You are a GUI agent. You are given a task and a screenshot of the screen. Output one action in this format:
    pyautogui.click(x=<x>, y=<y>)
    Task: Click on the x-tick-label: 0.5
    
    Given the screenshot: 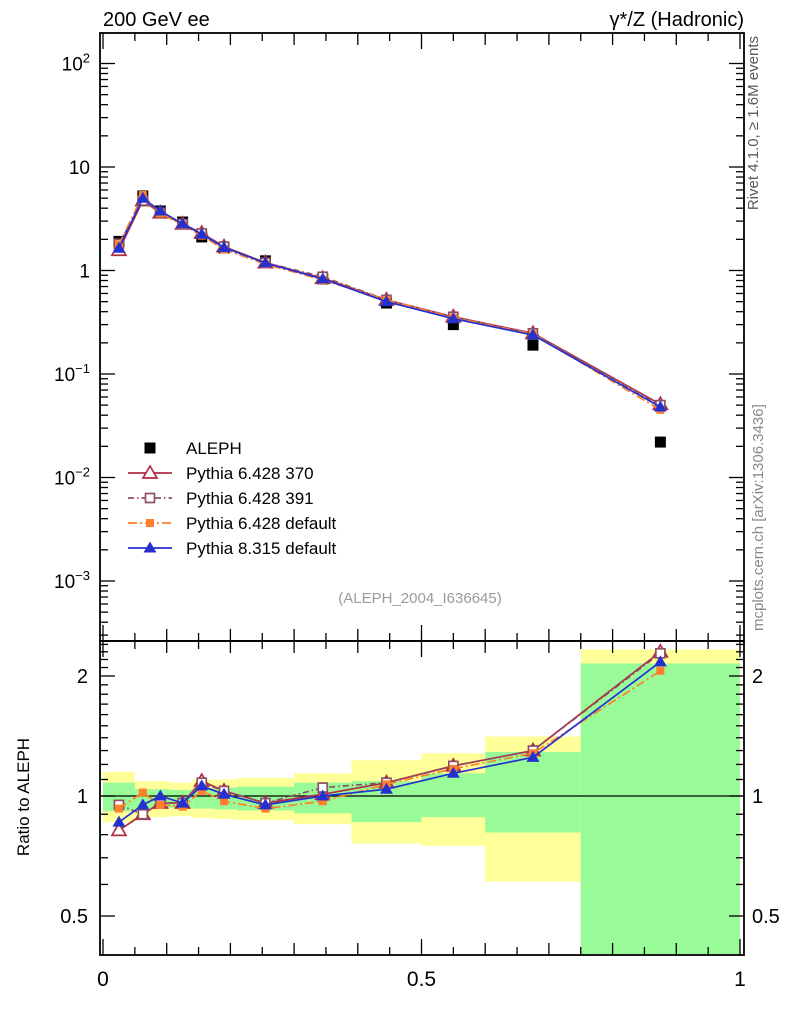 What is the action you would take?
    pyautogui.click(x=421, y=979)
    